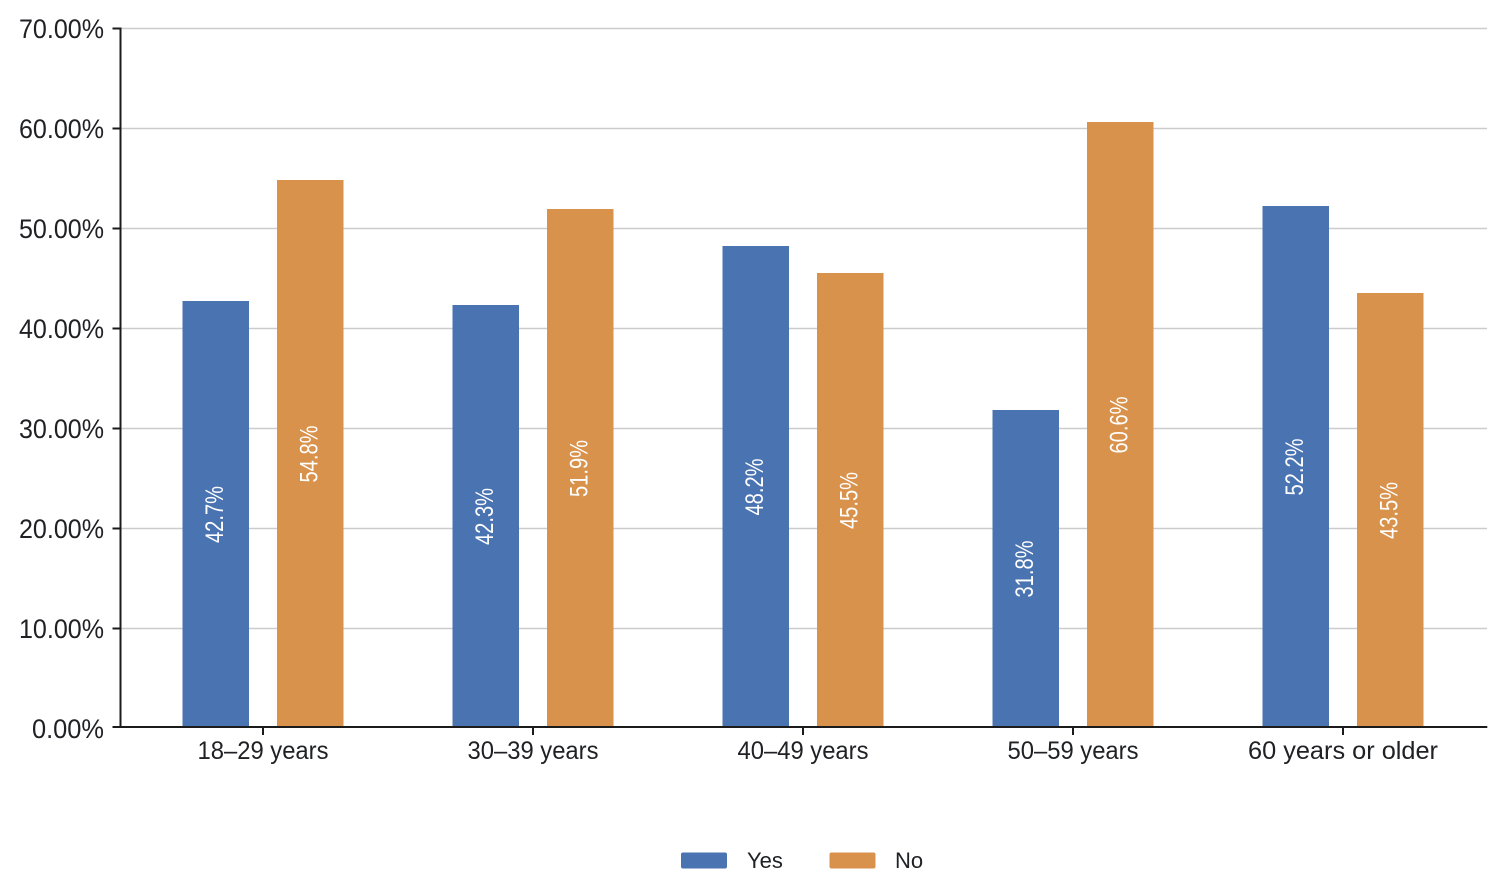 This screenshot has width=1506, height=892. What do you see at coordinates (61, 529) in the screenshot?
I see `svg-text: 20.00%` at bounding box center [61, 529].